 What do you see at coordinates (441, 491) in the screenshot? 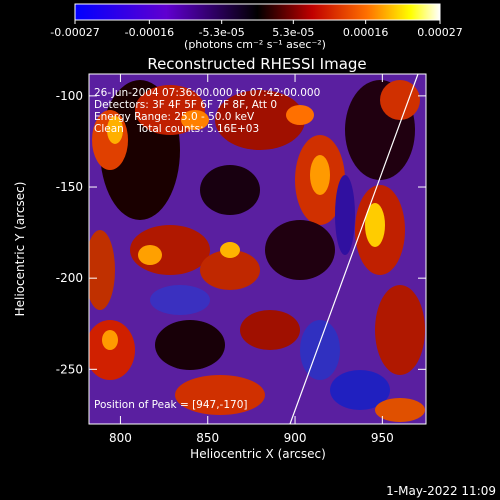
I see `footer-date: 1-May-2022 11:09` at bounding box center [441, 491].